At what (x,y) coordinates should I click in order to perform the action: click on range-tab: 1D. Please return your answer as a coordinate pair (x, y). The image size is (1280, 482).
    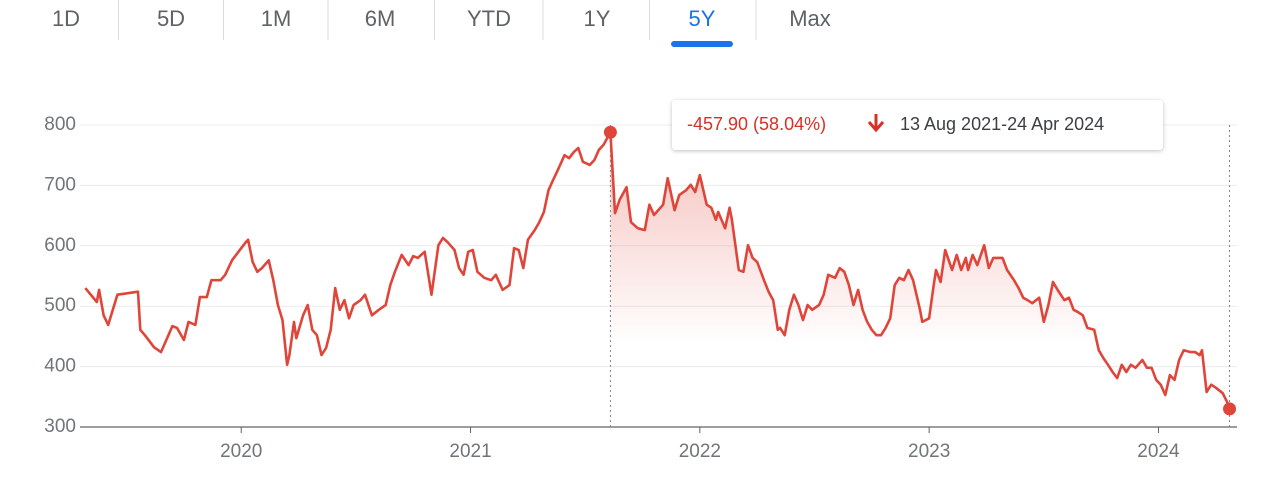
    Looking at the image, I should click on (66, 18).